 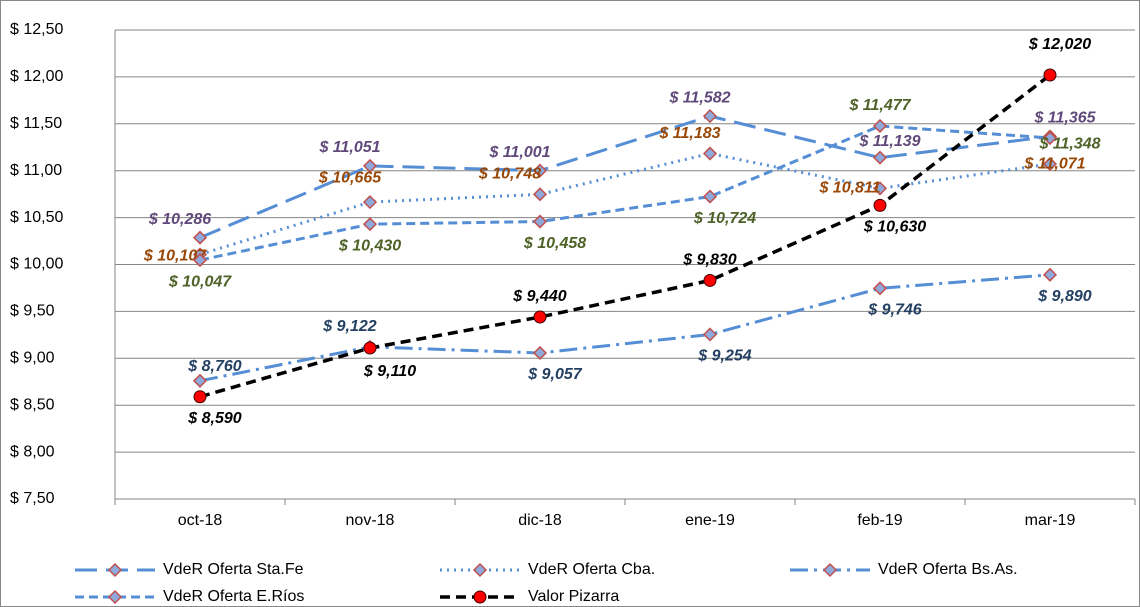 I want to click on y-tick-label: $ 12,50, so click(x=36, y=29).